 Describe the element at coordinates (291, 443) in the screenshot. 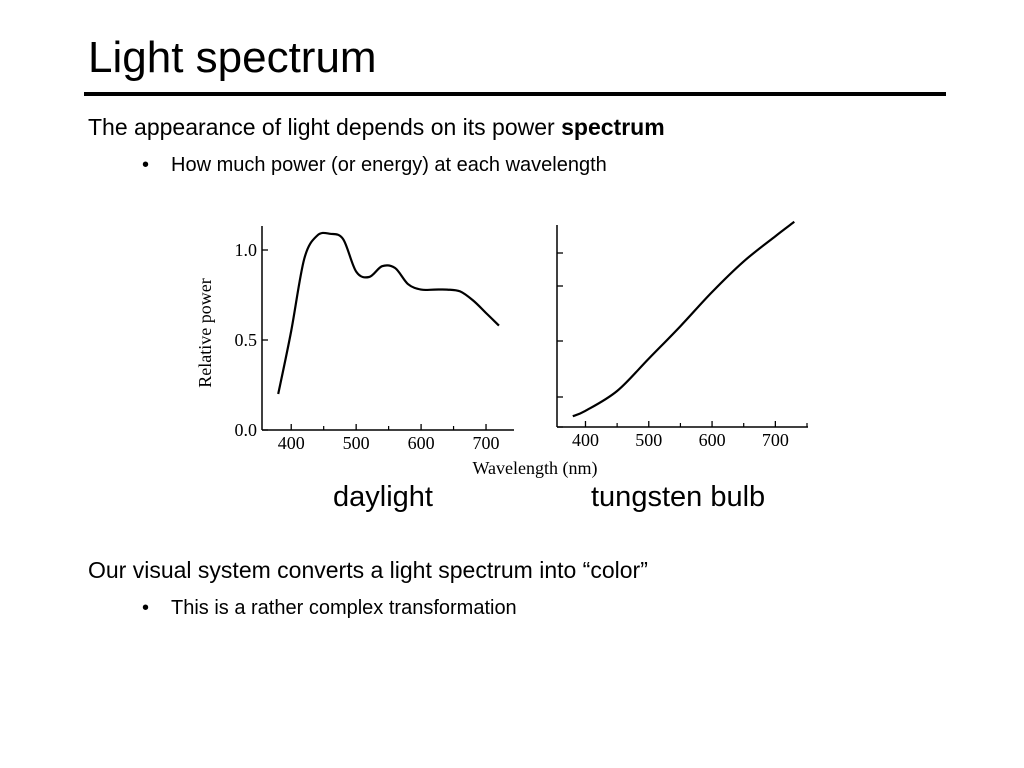

I see `daylight-x-tick-label: 400` at that location.